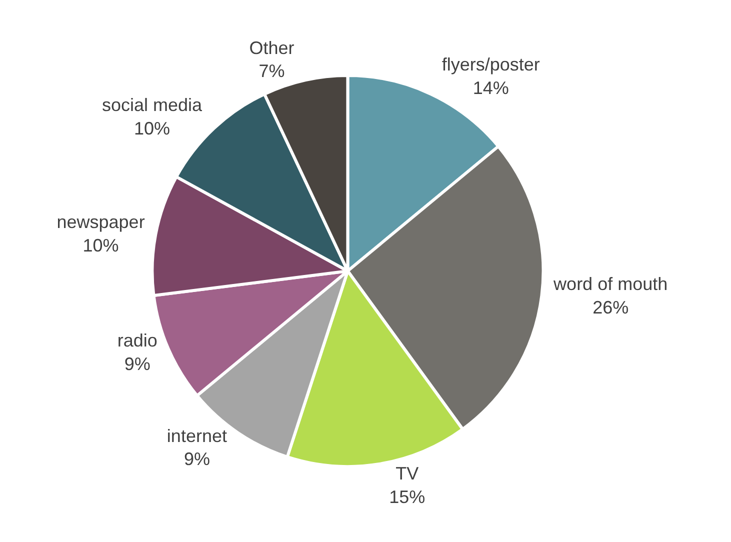 The height and width of the screenshot is (542, 731). What do you see at coordinates (271, 71) in the screenshot?
I see `data-label: 7%` at bounding box center [271, 71].